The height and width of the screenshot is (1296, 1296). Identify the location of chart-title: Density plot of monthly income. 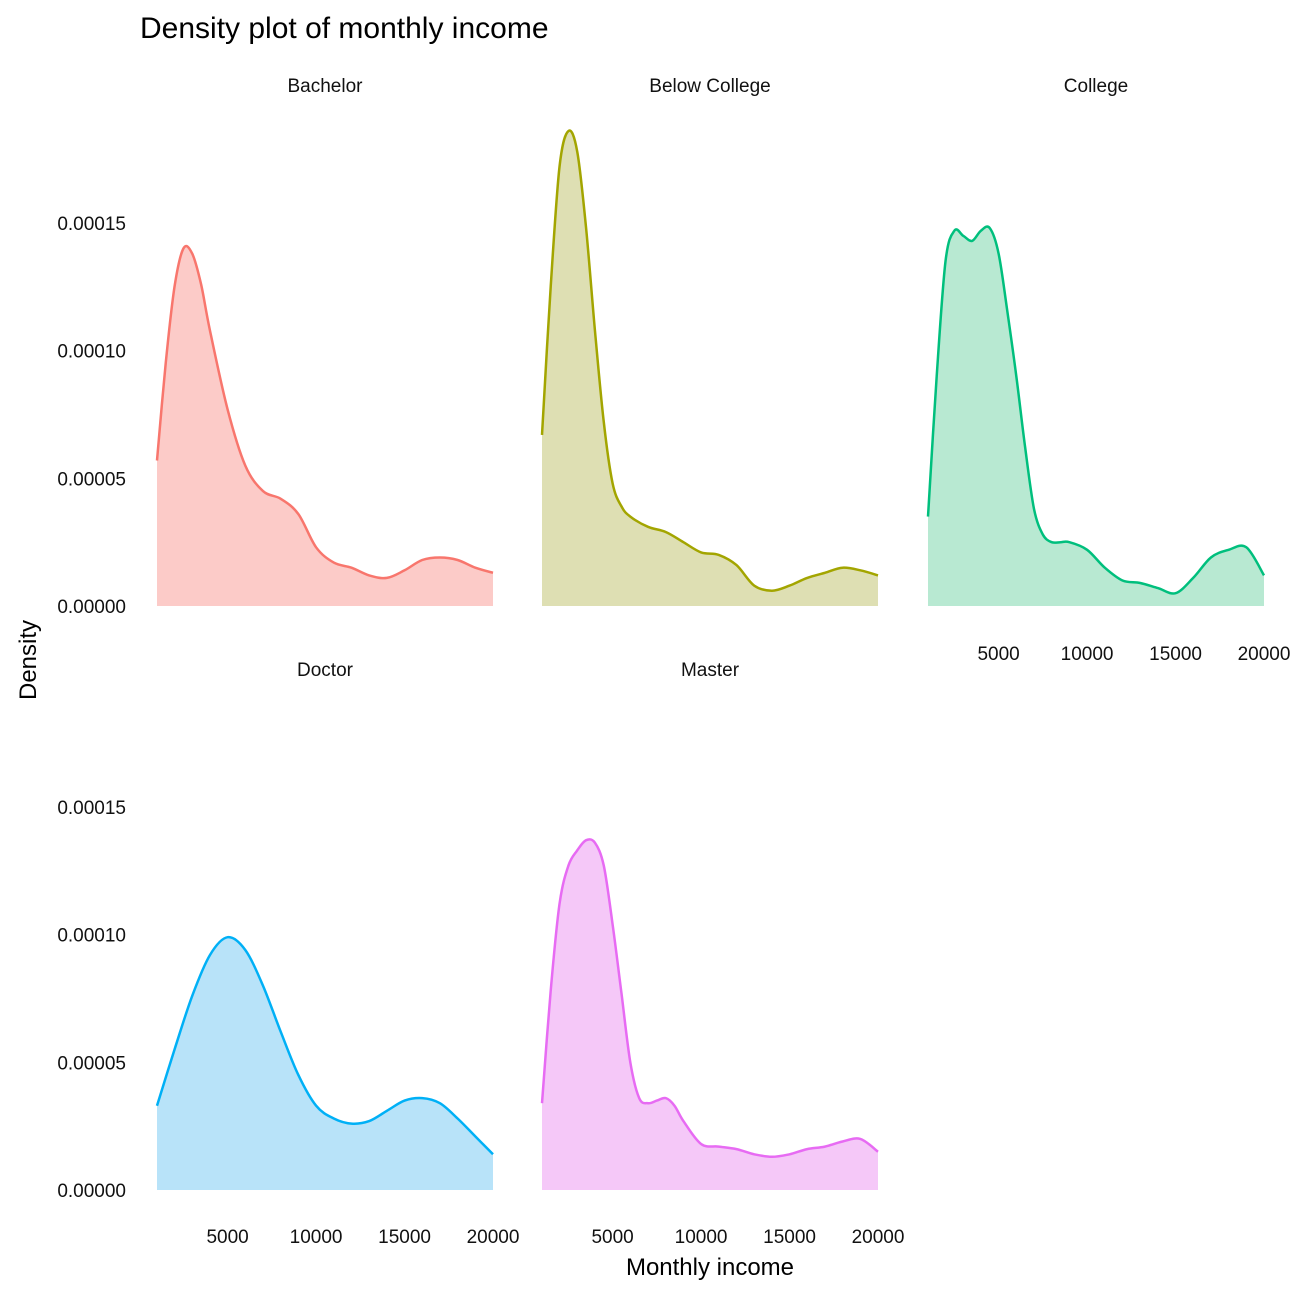
(344, 28).